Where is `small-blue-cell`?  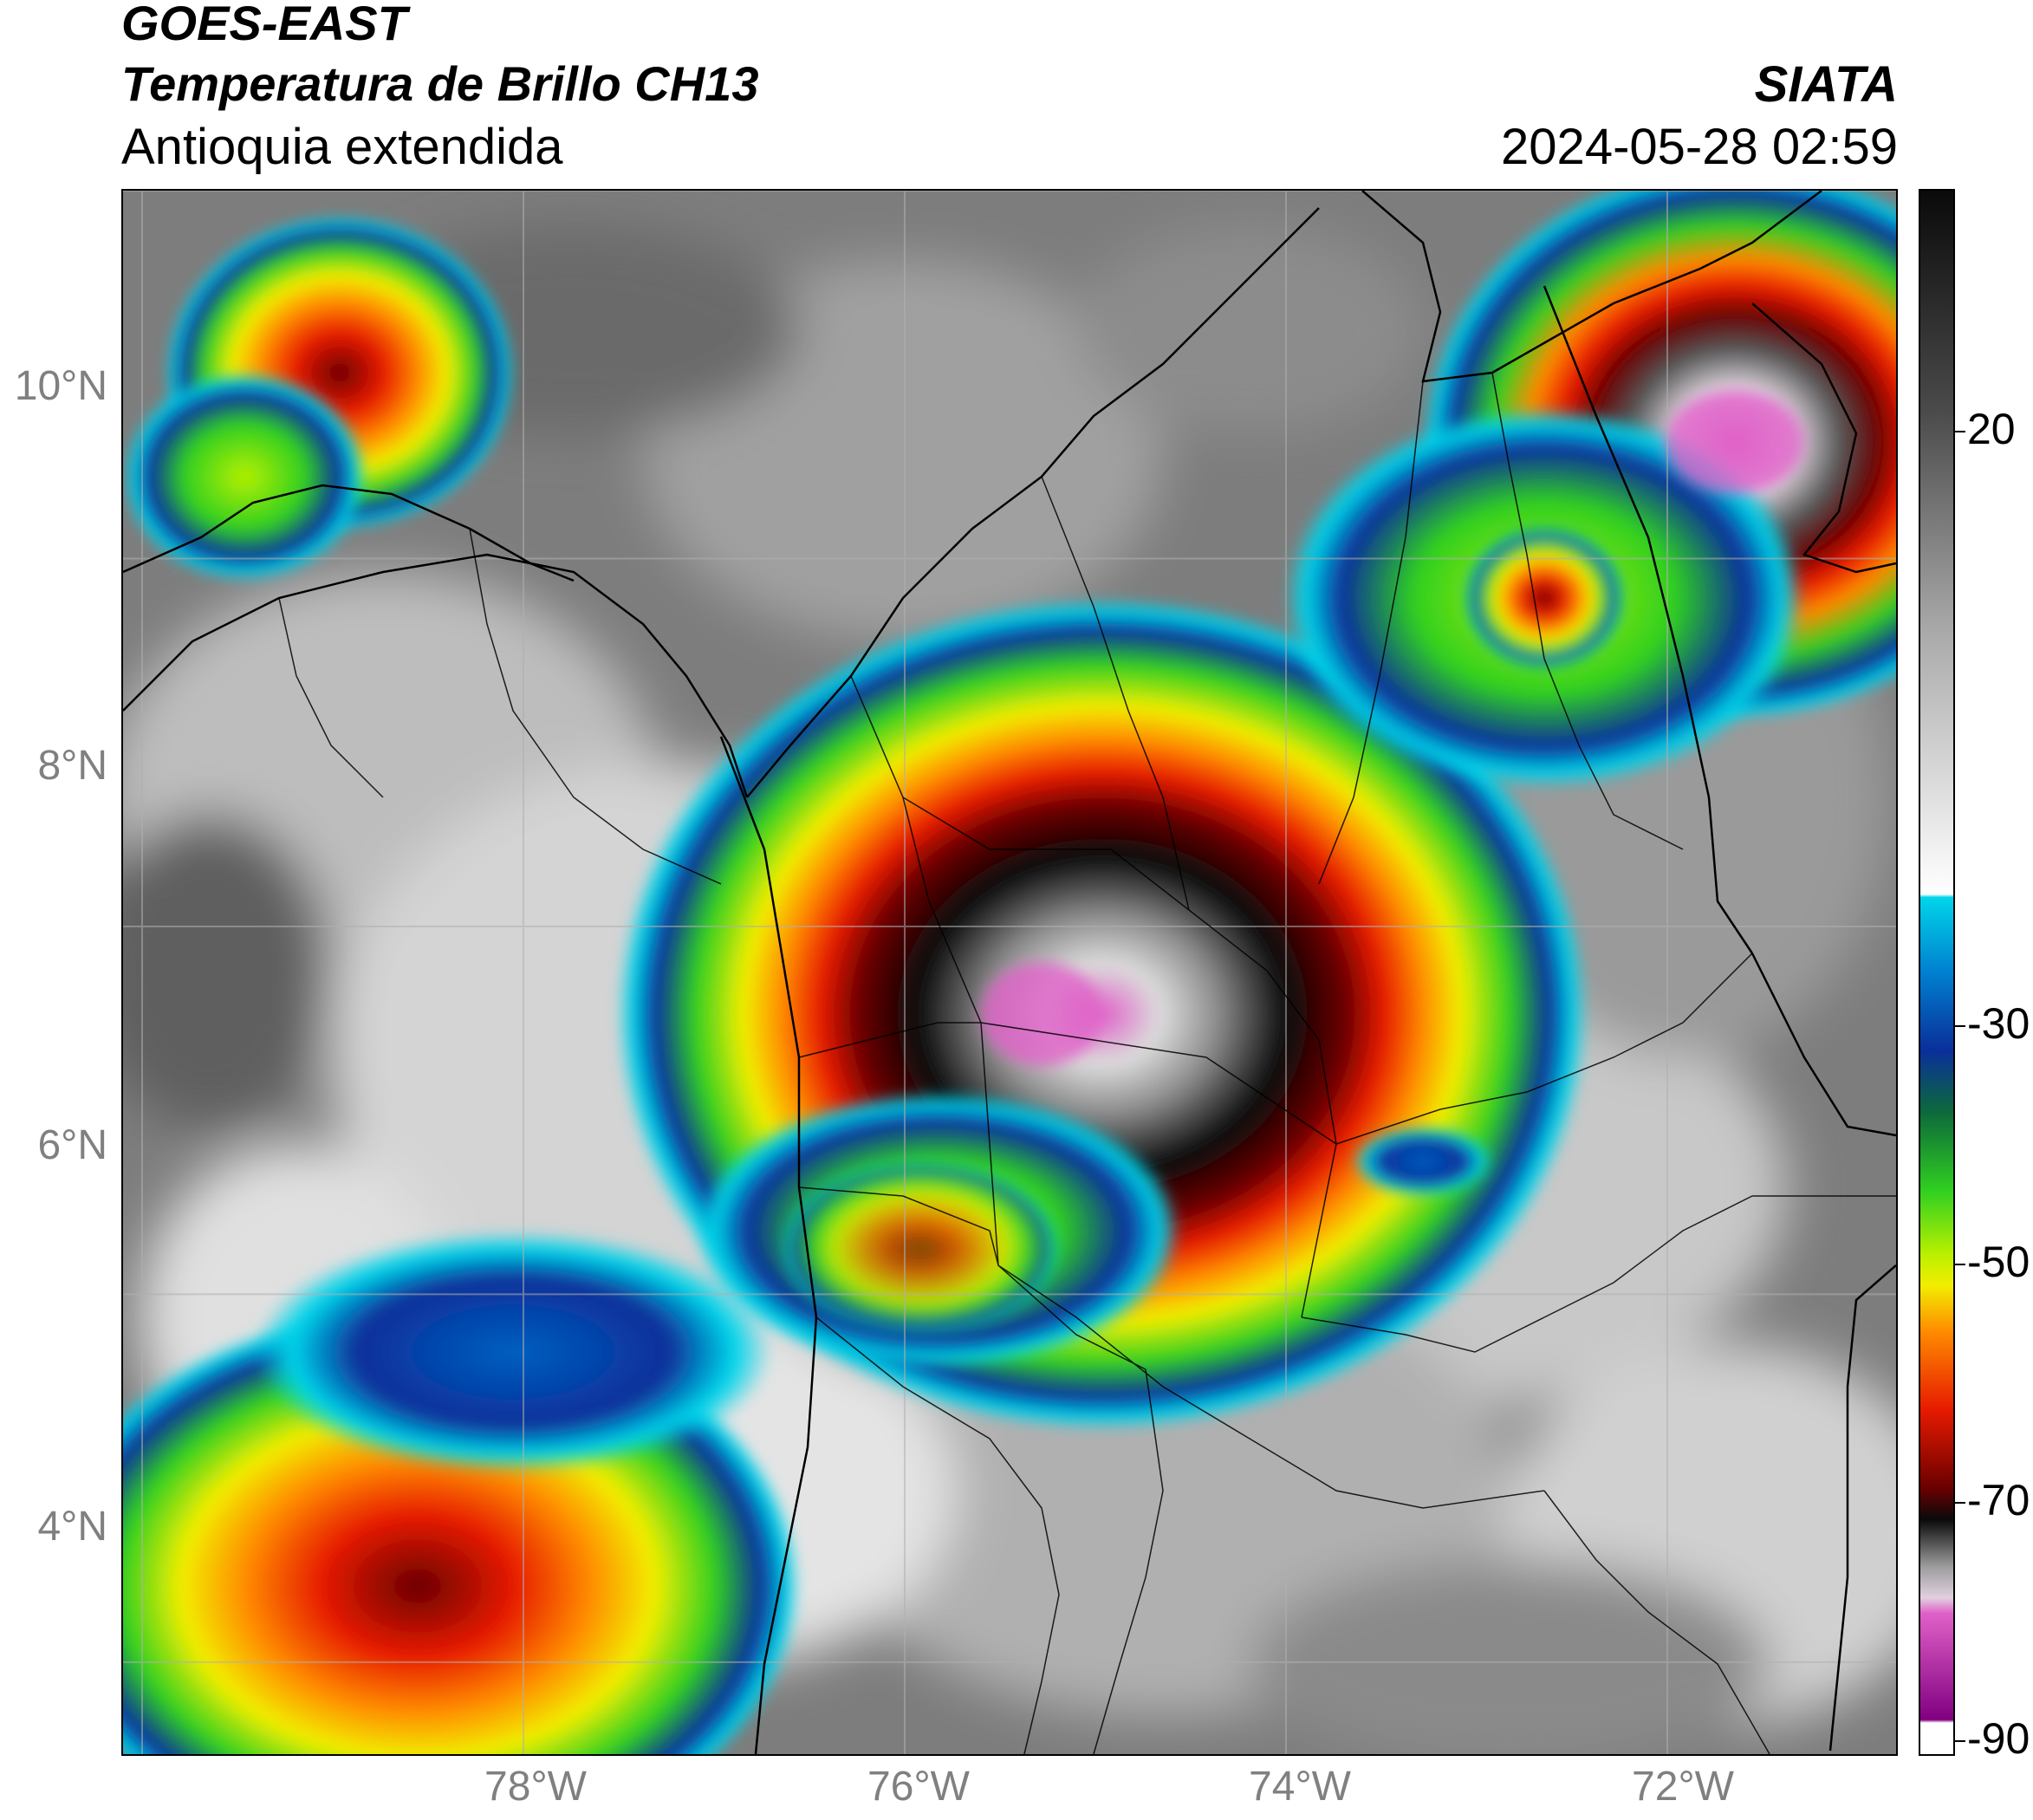
small-blue-cell is located at coordinates (1423, 1161).